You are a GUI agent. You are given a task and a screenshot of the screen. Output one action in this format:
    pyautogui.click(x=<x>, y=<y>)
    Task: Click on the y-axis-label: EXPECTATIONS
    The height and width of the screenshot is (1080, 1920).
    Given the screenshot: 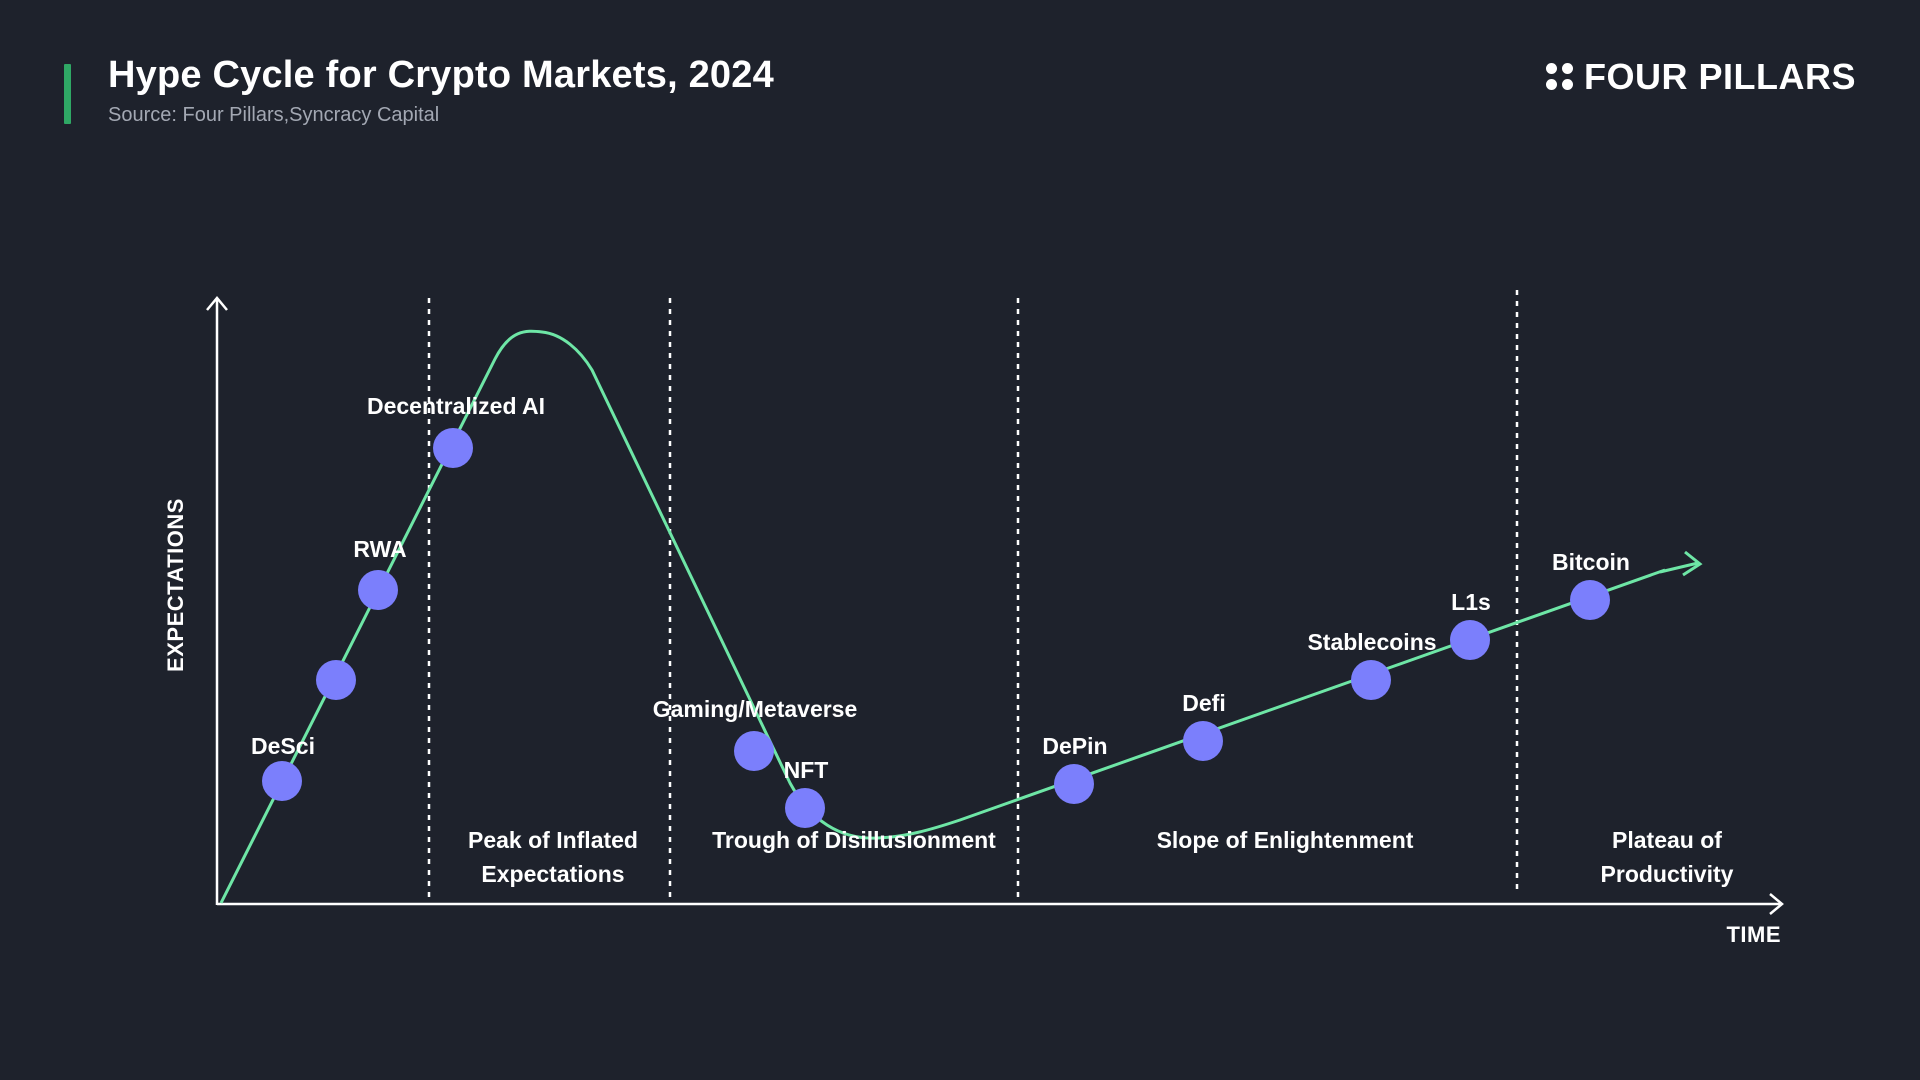 What is the action you would take?
    pyautogui.click(x=175, y=585)
    